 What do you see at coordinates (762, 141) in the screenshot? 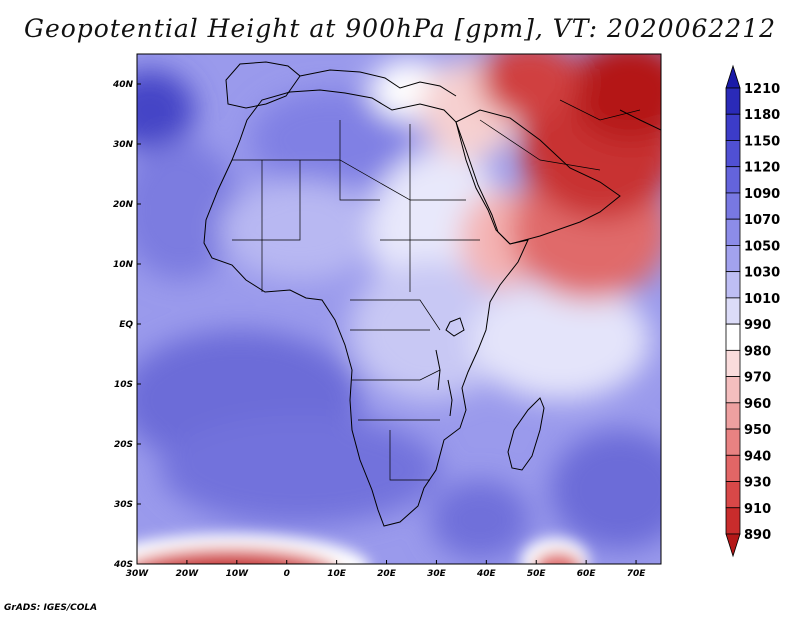
I see `colorbar-label: 1150` at bounding box center [762, 141].